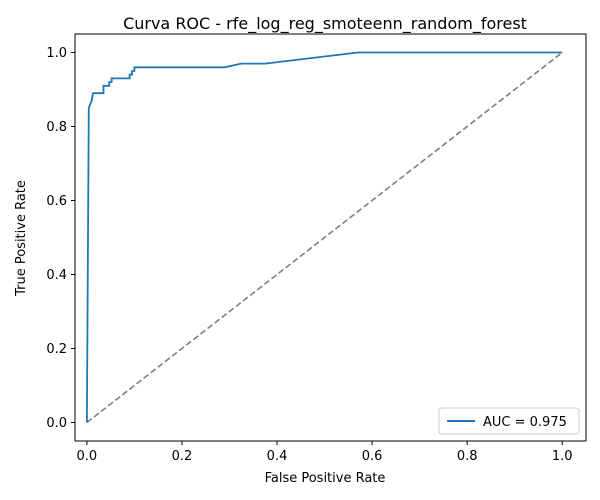  What do you see at coordinates (56, 201) in the screenshot?
I see `y-tick-label: 0.6` at bounding box center [56, 201].